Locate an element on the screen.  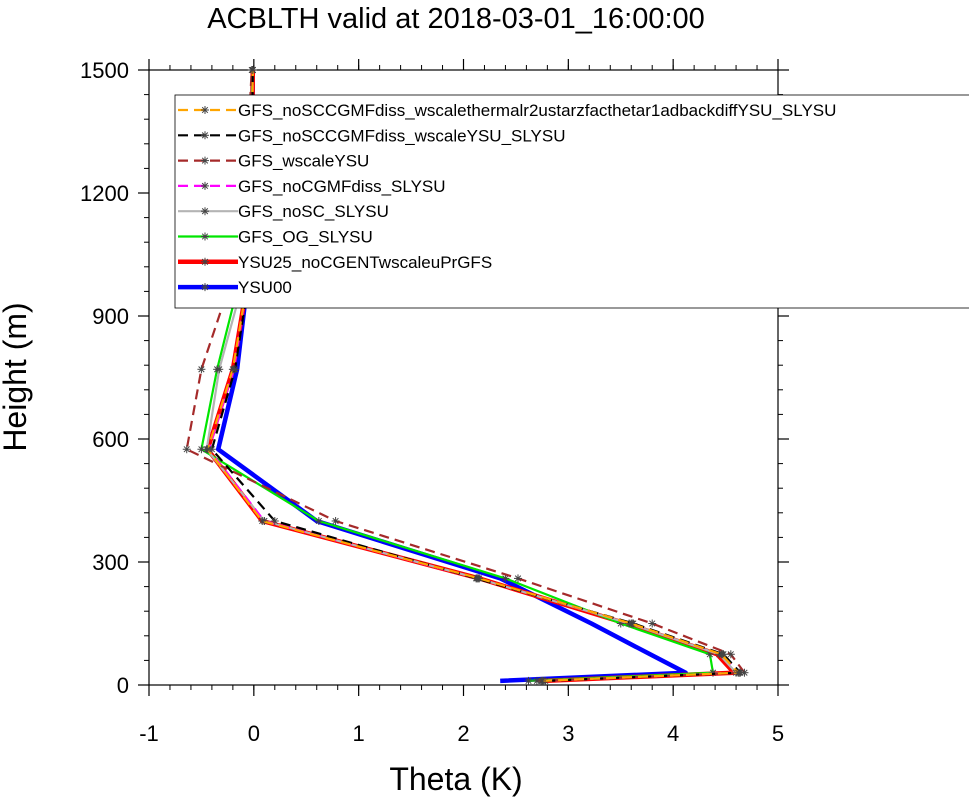
y-tick-label: 900 is located at coordinates (110, 316).